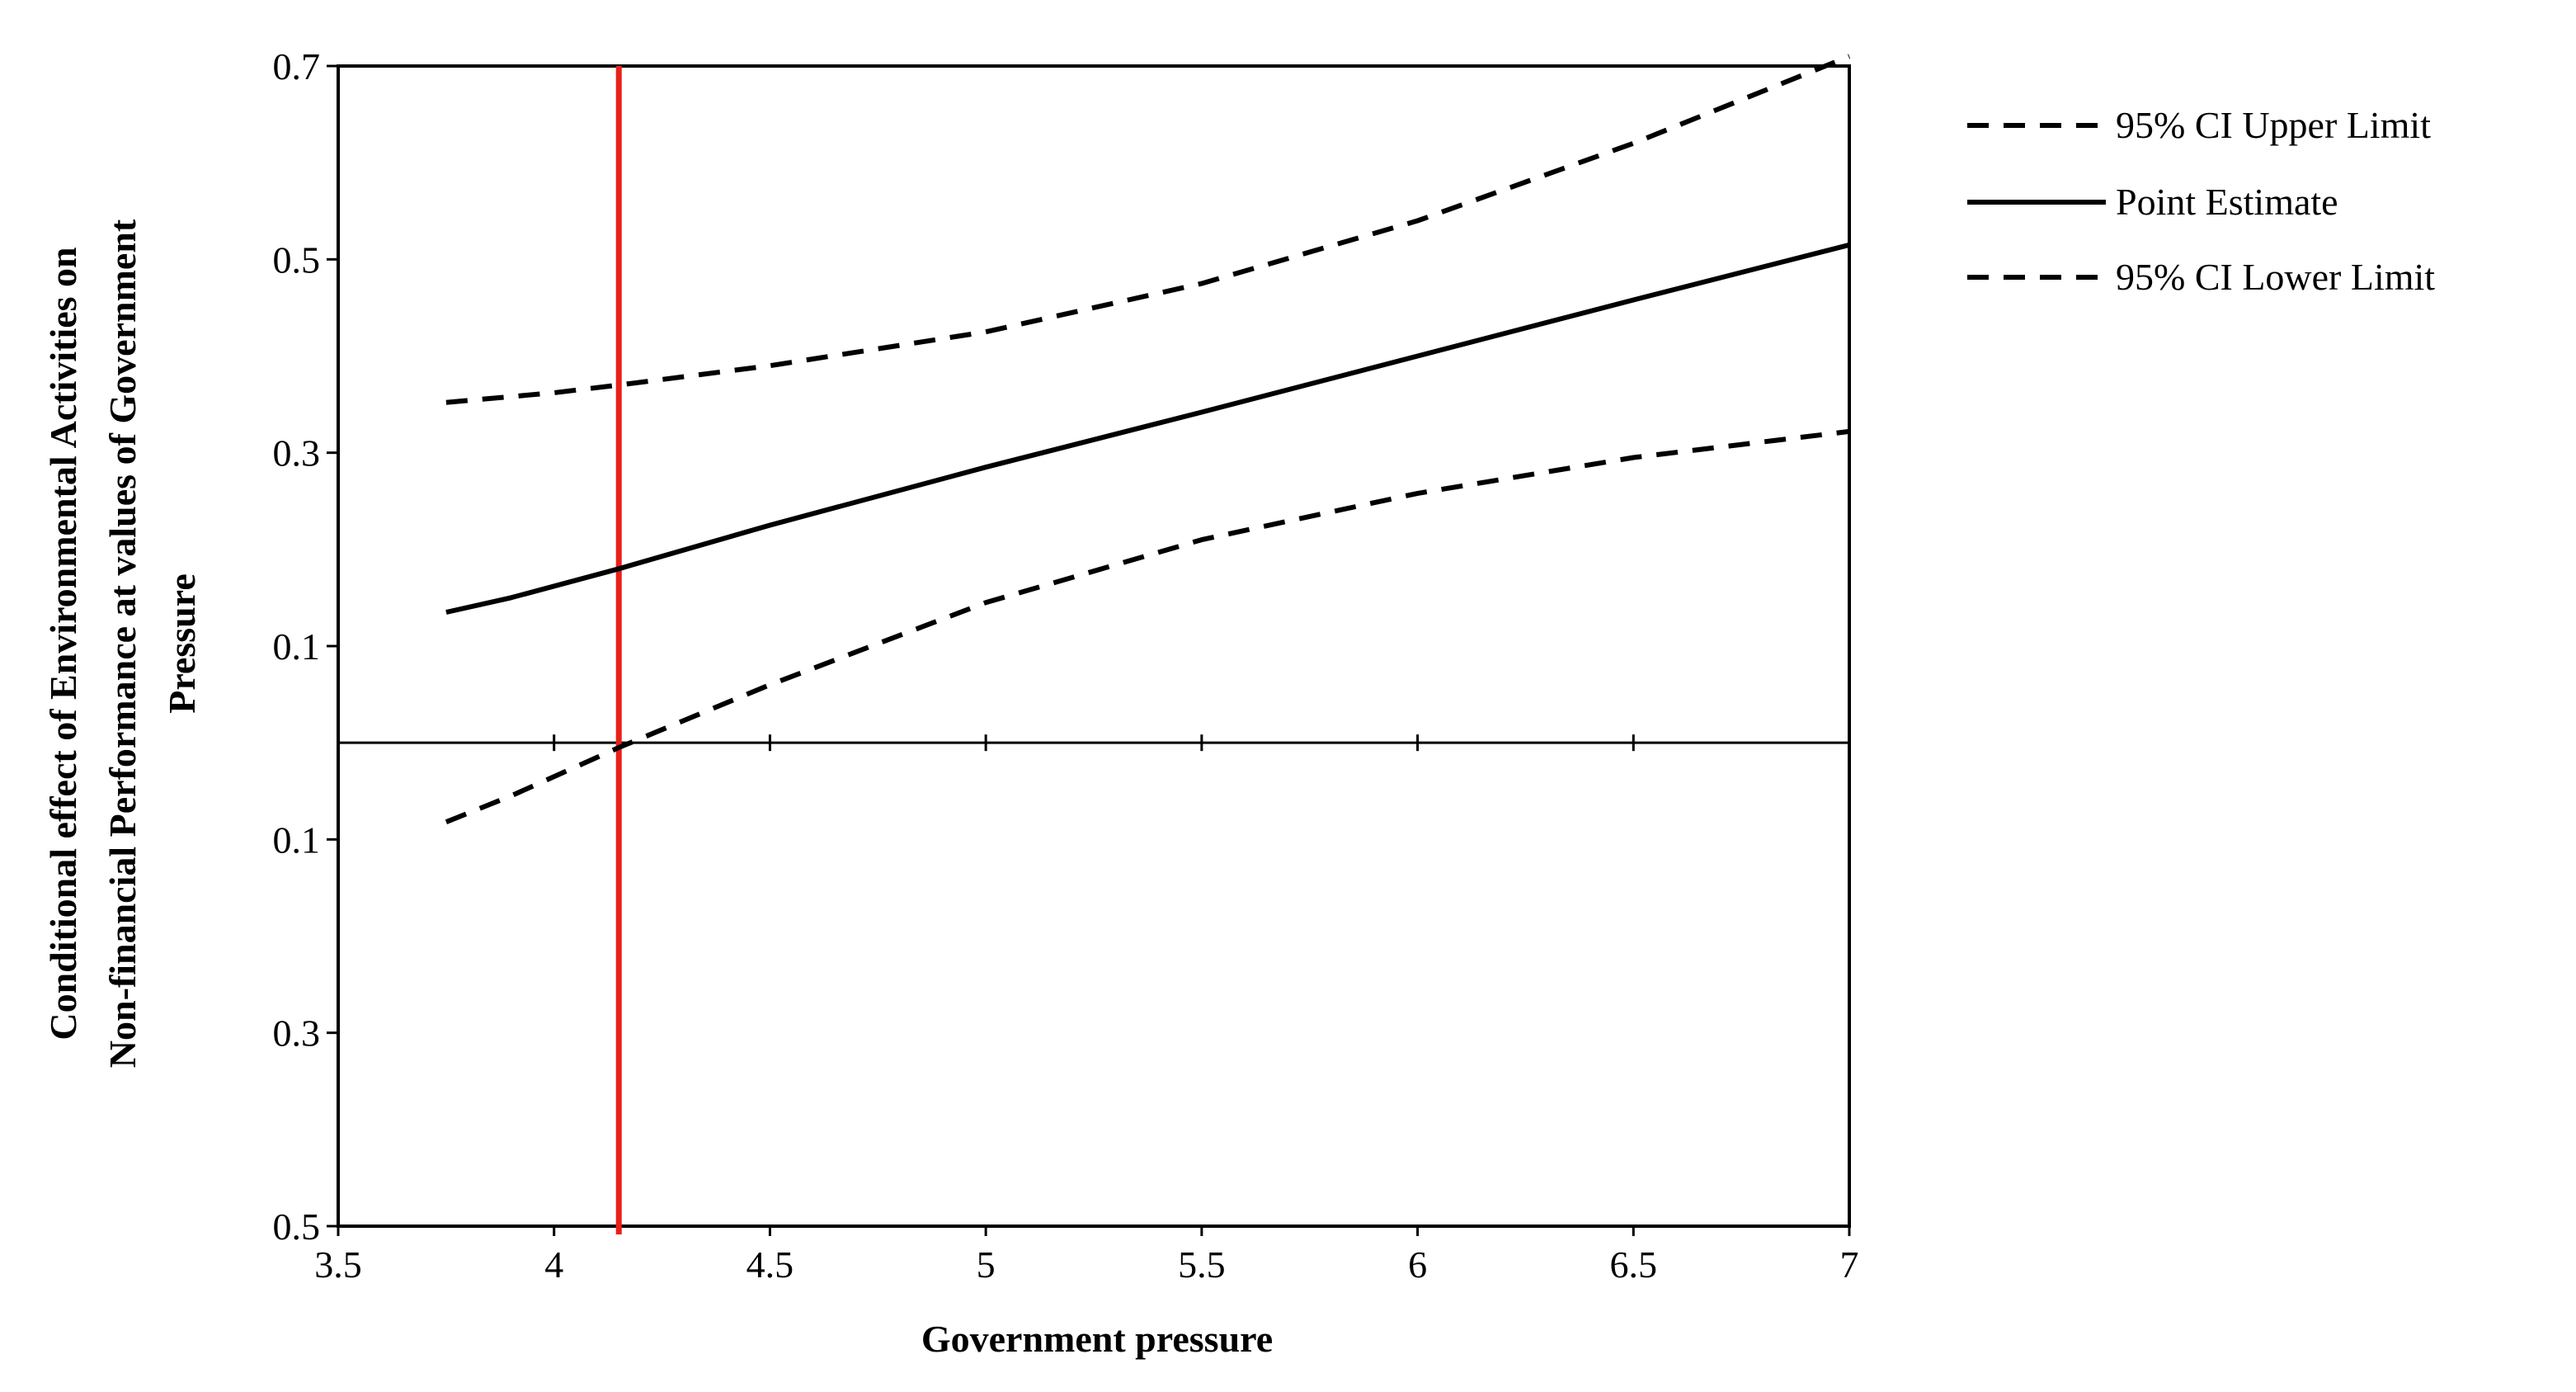 The height and width of the screenshot is (1392, 2576). What do you see at coordinates (297, 66) in the screenshot?
I see `y-tick-label: 0.7` at bounding box center [297, 66].